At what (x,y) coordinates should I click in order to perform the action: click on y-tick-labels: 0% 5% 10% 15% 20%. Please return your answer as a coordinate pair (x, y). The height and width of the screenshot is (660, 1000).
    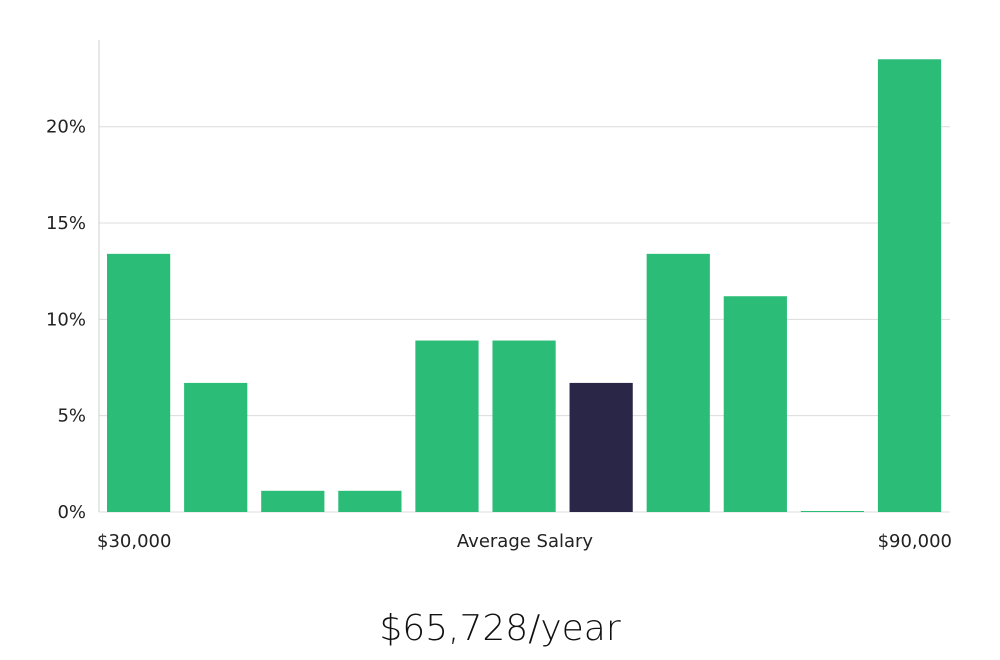
    Looking at the image, I should click on (66, 320).